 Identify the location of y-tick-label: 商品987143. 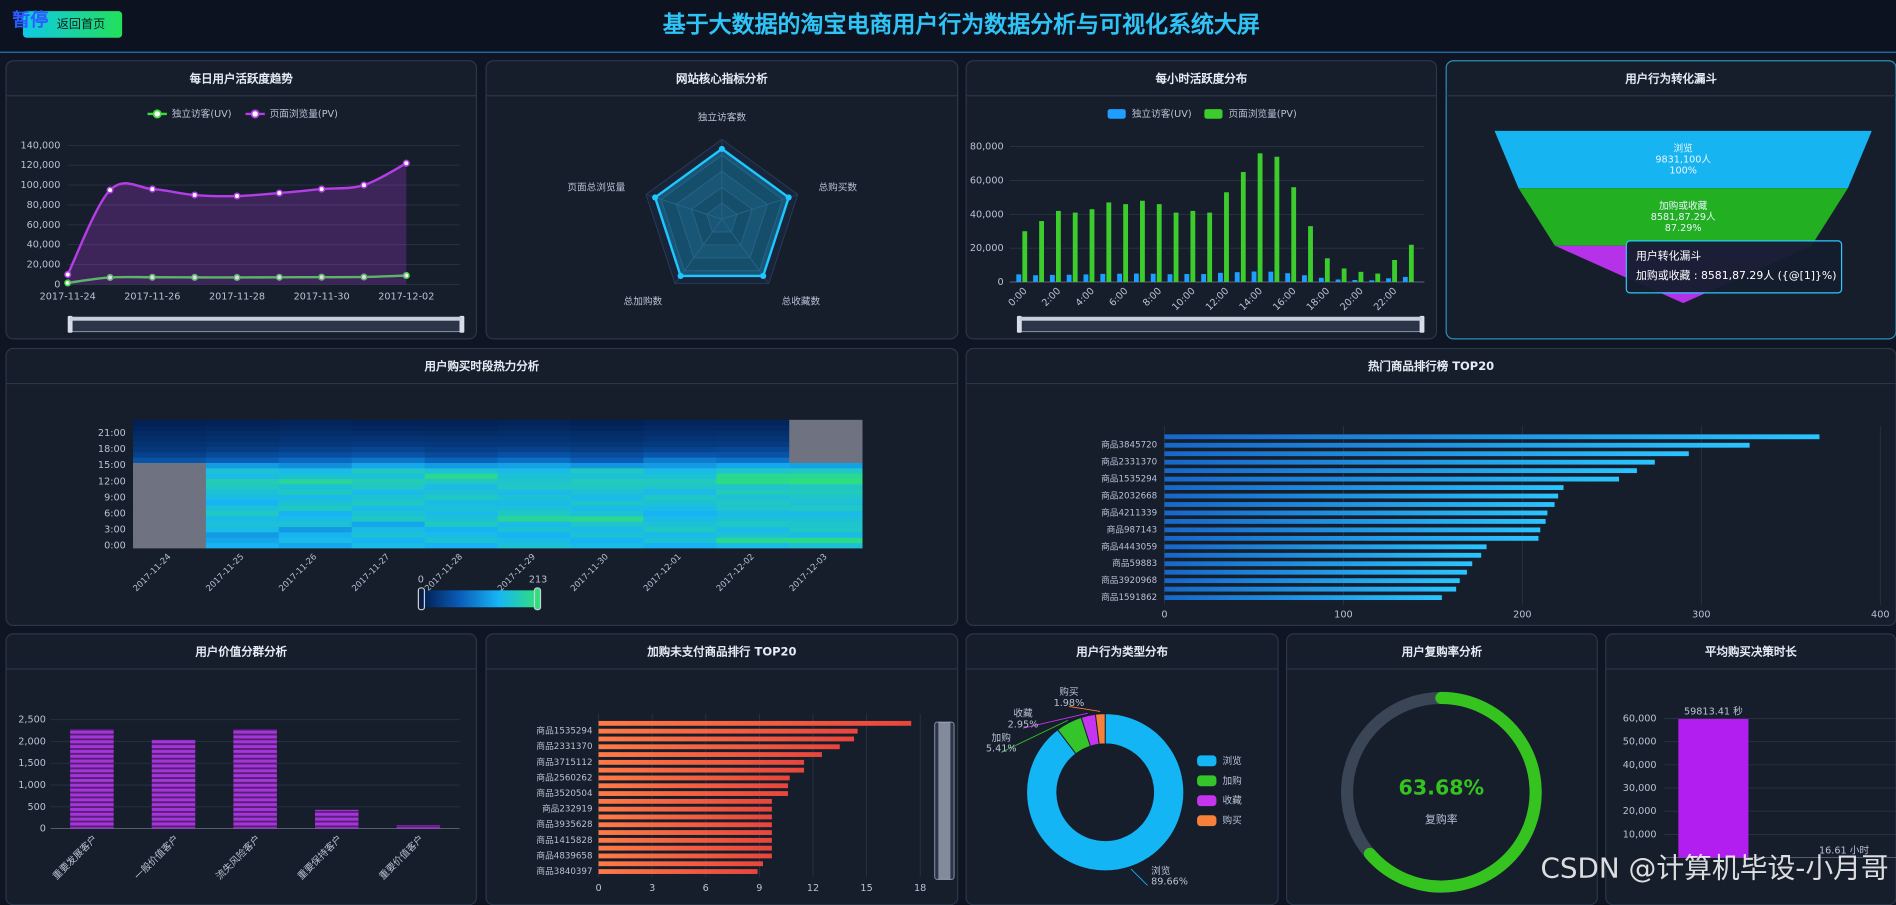
(1132, 529).